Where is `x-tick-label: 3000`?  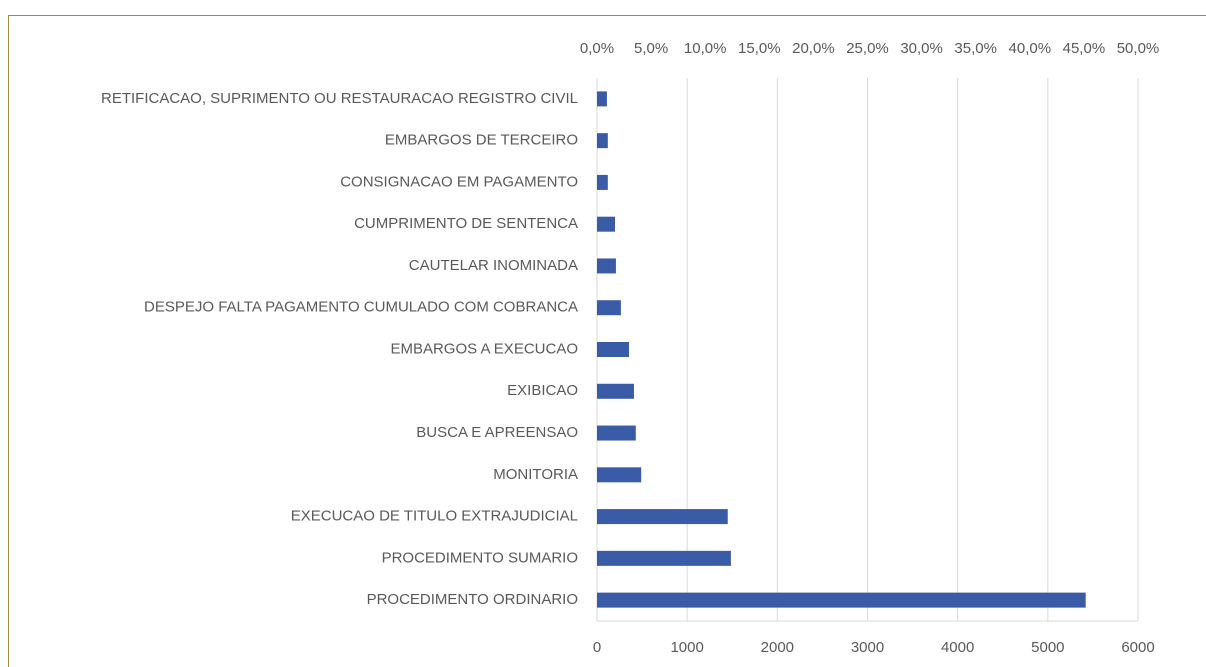
x-tick-label: 3000 is located at coordinates (867, 647).